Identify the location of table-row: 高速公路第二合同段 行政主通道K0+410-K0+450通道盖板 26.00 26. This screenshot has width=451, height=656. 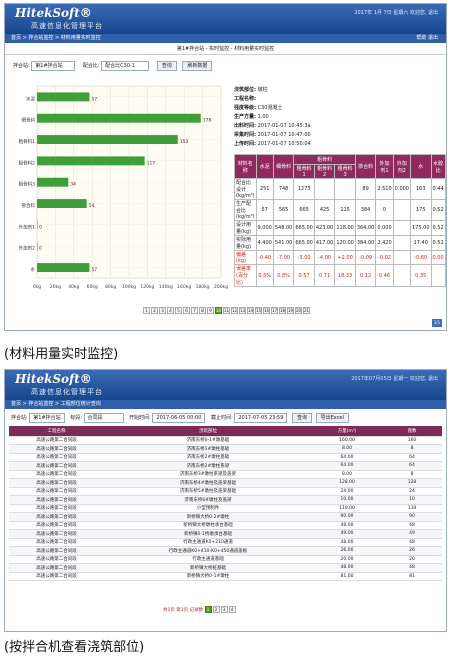
(225, 551).